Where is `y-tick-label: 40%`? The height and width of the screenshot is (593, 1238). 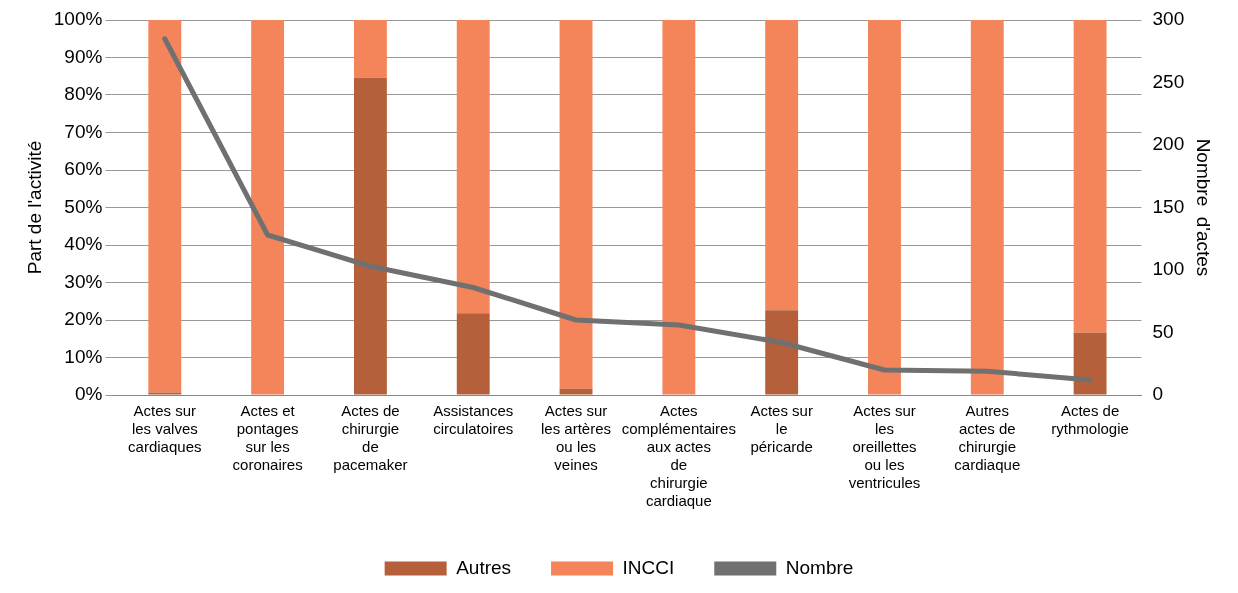
y-tick-label: 40% is located at coordinates (83, 244).